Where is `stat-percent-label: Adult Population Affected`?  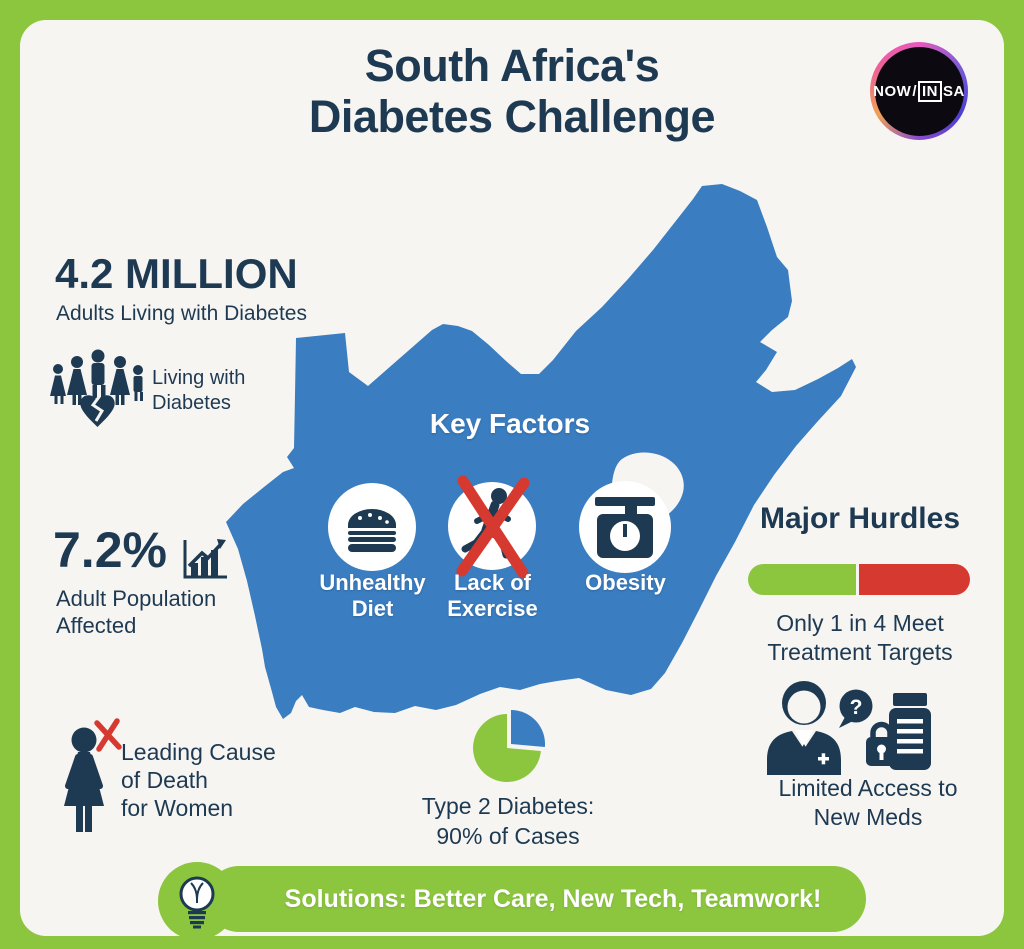
stat-percent-label: Adult Population Affected is located at coordinates (136, 613).